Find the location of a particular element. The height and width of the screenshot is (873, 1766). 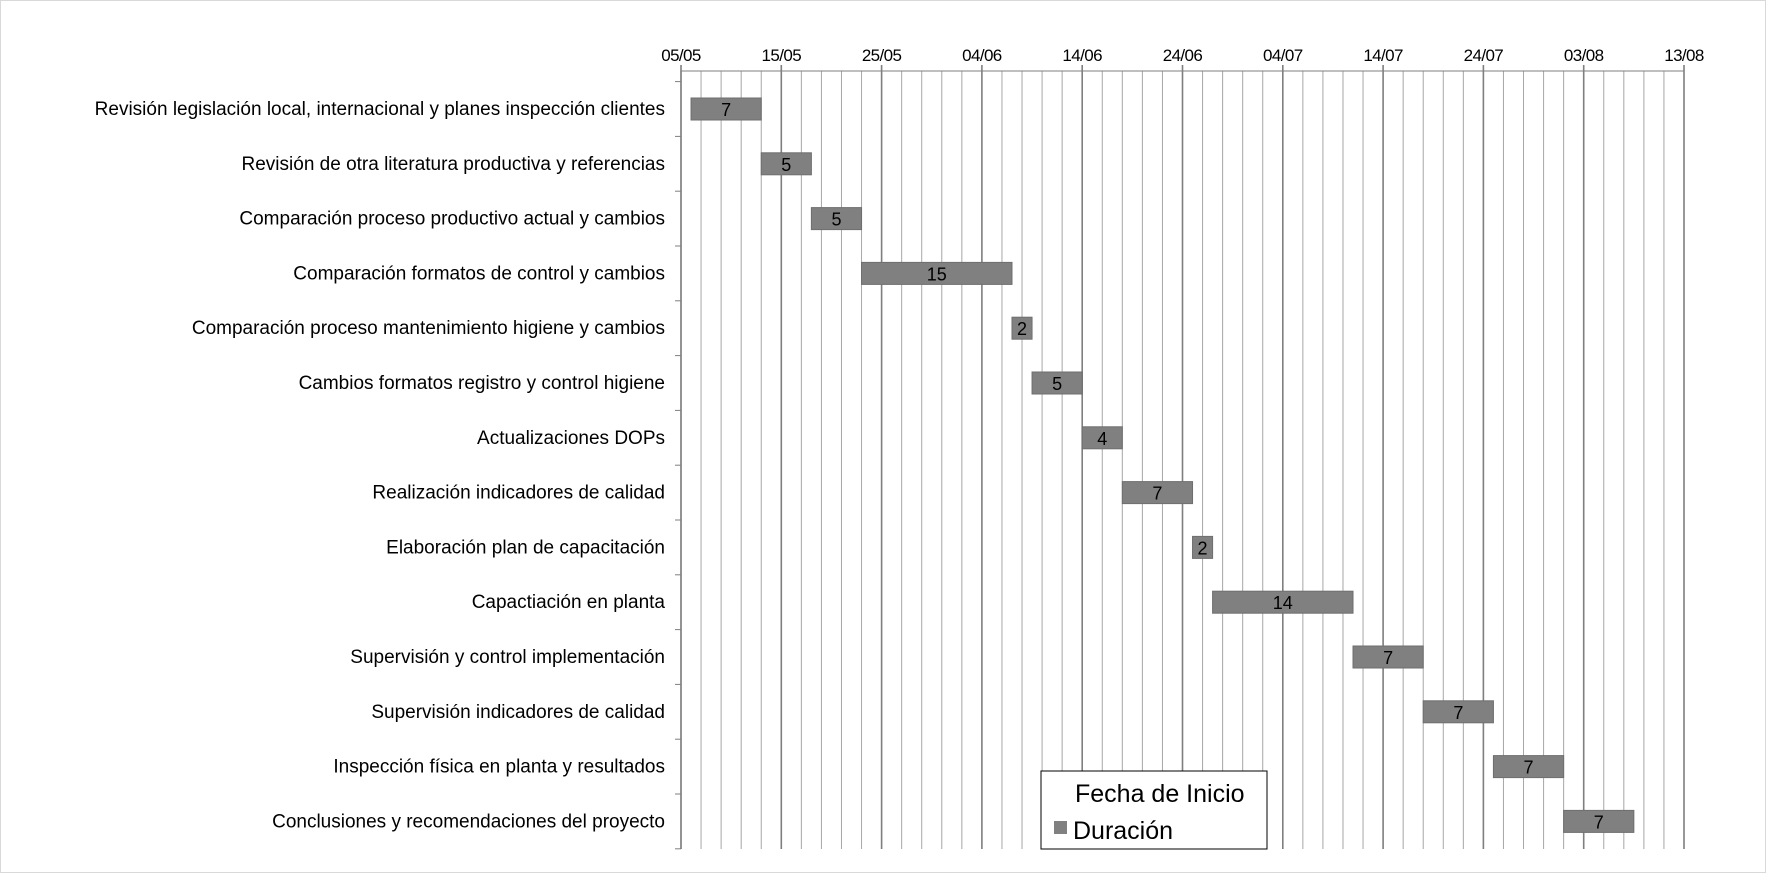

legend-box is located at coordinates (1154, 810).